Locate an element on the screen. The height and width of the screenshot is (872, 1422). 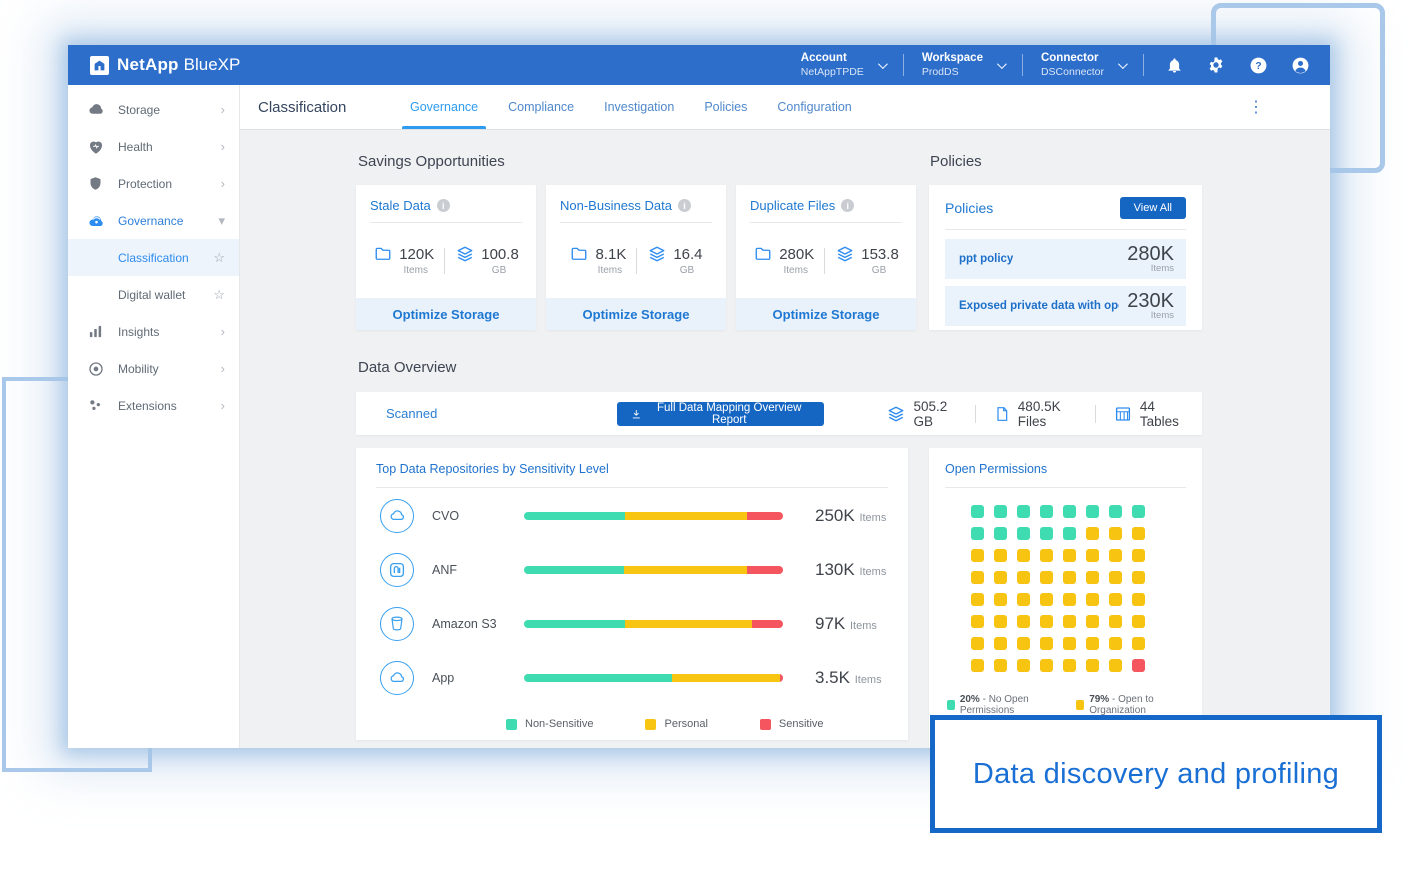
tab-investigation: Investigation is located at coordinates (639, 107).